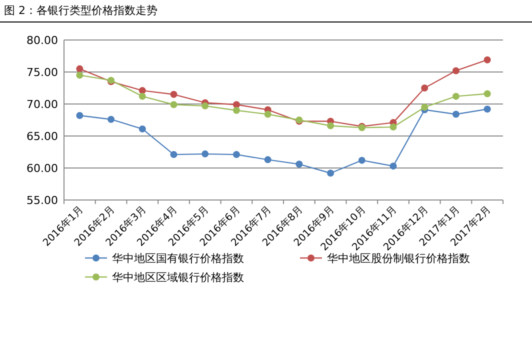 The height and width of the screenshot is (341, 532). What do you see at coordinates (178, 277) in the screenshot?
I see `legend-label: 华中地区区域银行价格指数` at bounding box center [178, 277].